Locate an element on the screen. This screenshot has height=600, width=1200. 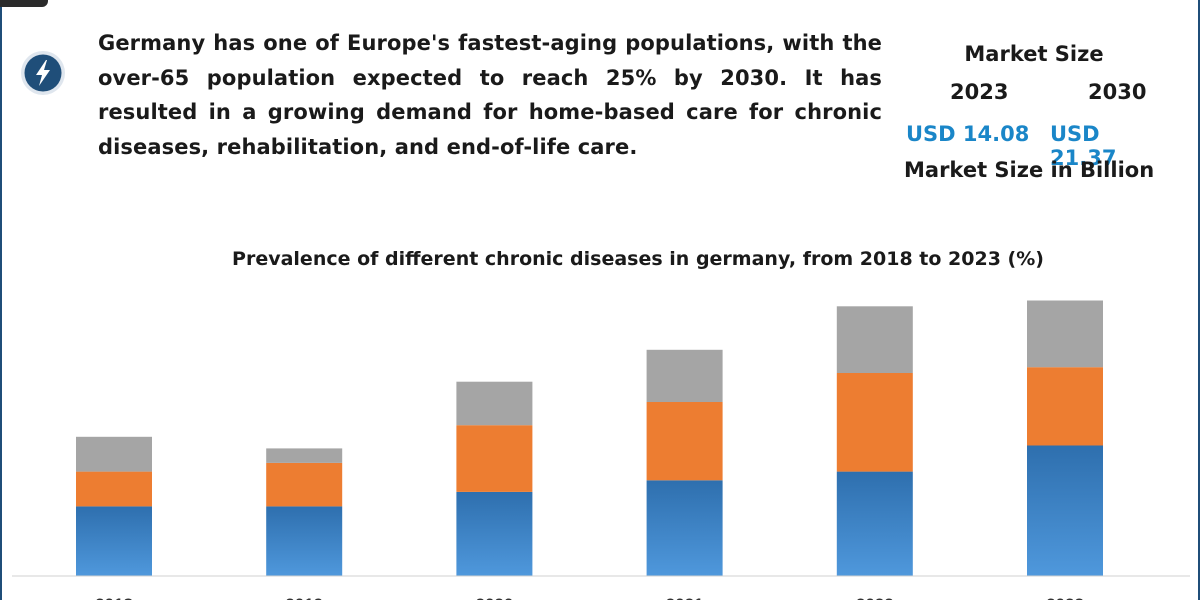
x-tick-label: 2022 is located at coordinates (875, 597).